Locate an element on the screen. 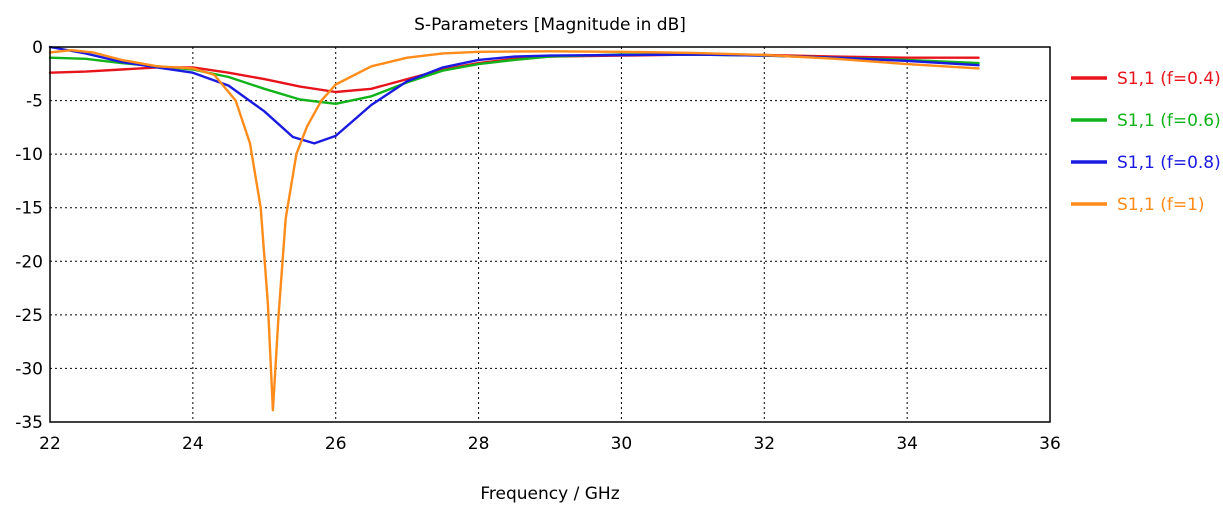 The image size is (1223, 508). x-tick-label: 36 is located at coordinates (1050, 444).